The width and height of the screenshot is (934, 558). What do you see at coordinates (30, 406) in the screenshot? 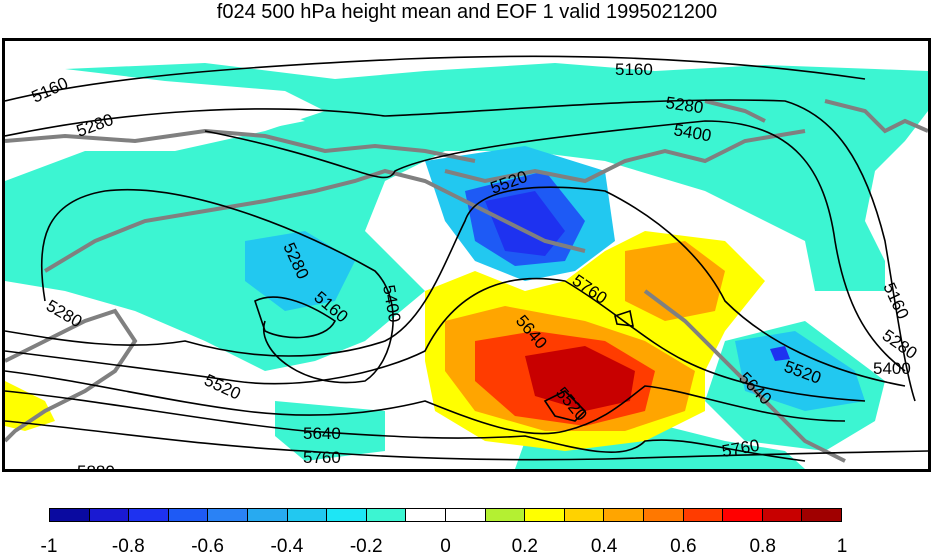
I see `yellow-region-west` at bounding box center [30, 406].